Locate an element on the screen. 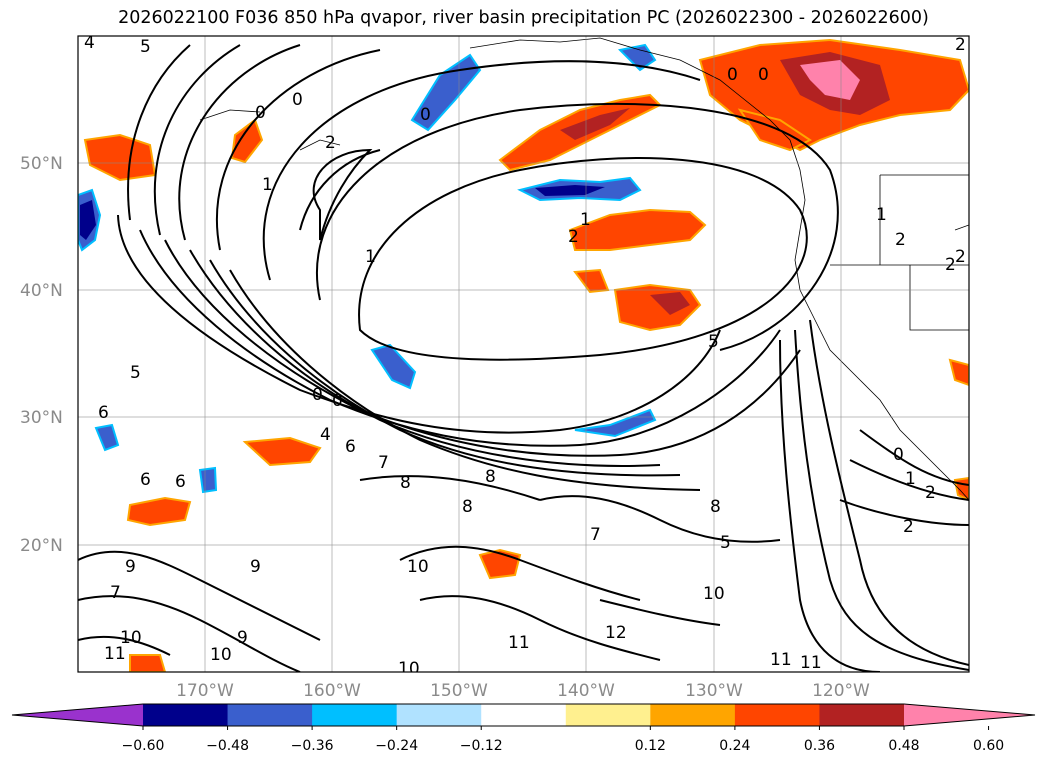 This screenshot has height=765, width=1047. lon-label: 140°W is located at coordinates (586, 691).